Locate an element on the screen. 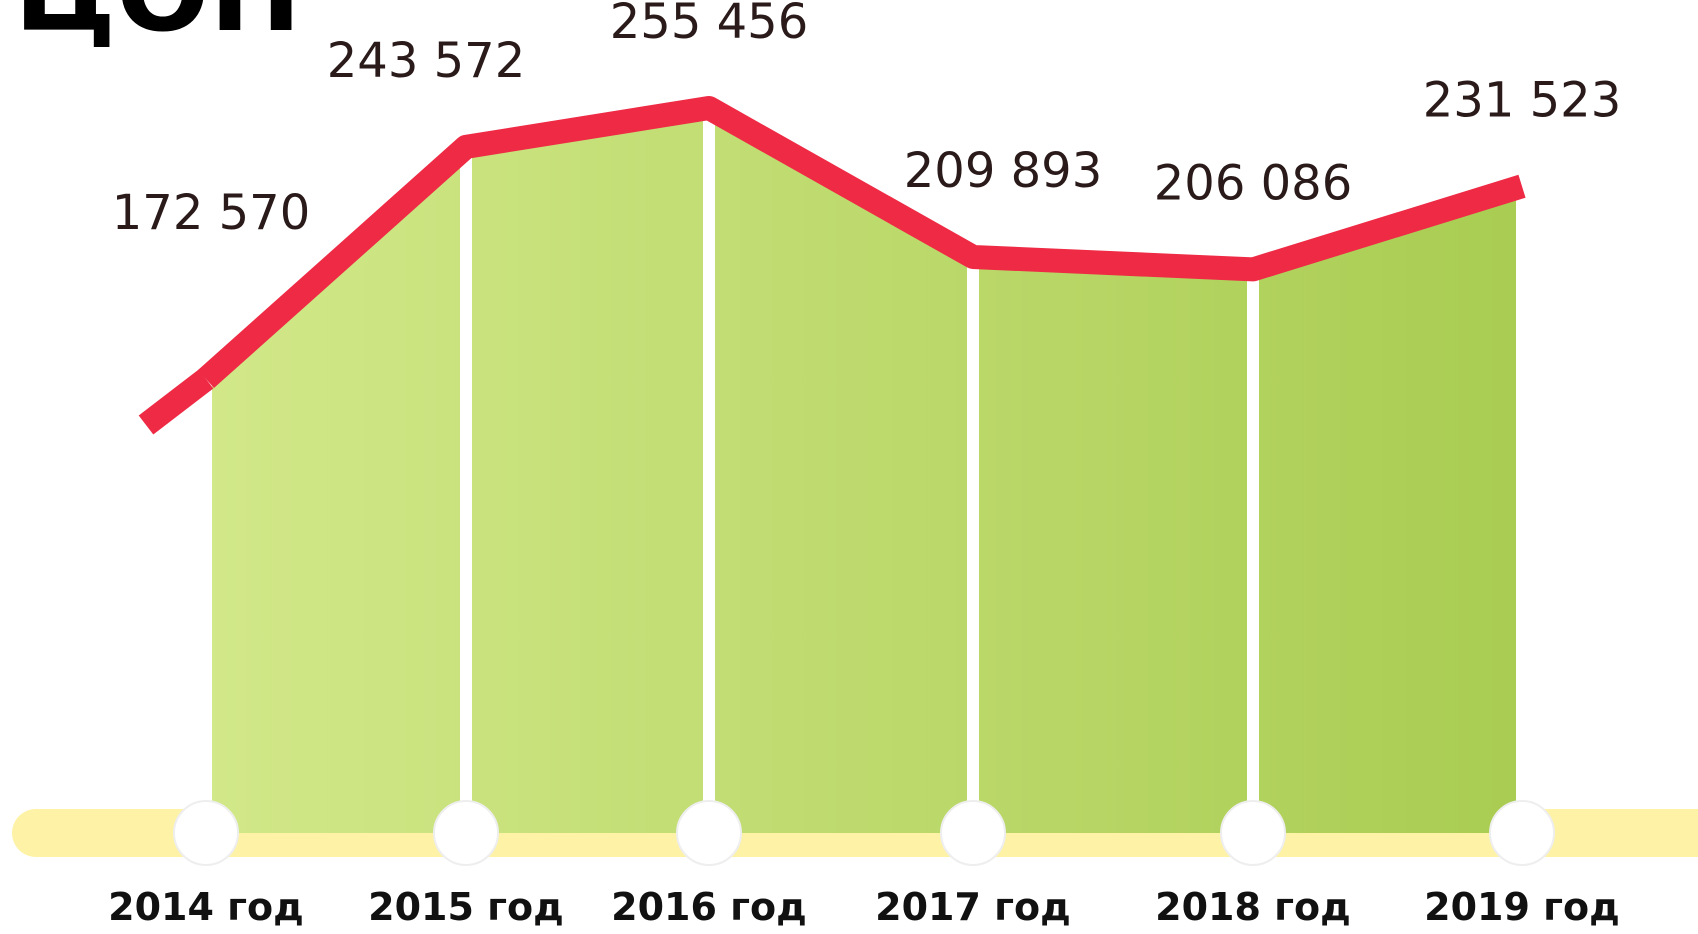  x-tick-label: 2014 год is located at coordinates (206, 907).